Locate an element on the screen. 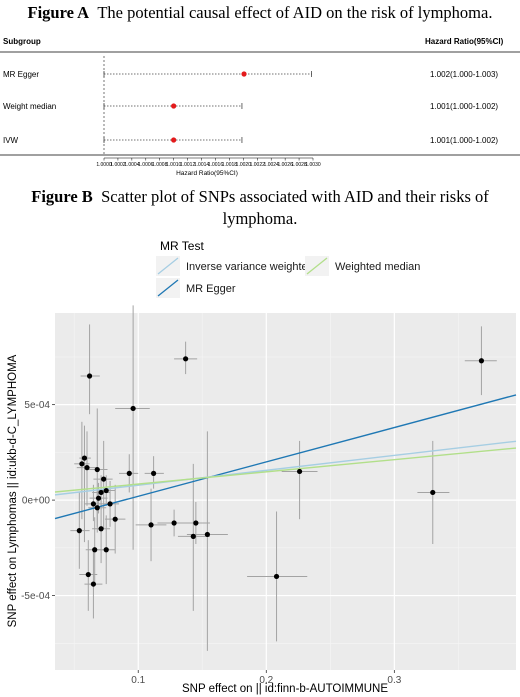  forest-x-tick-label: 1.0002 is located at coordinates (118, 165).